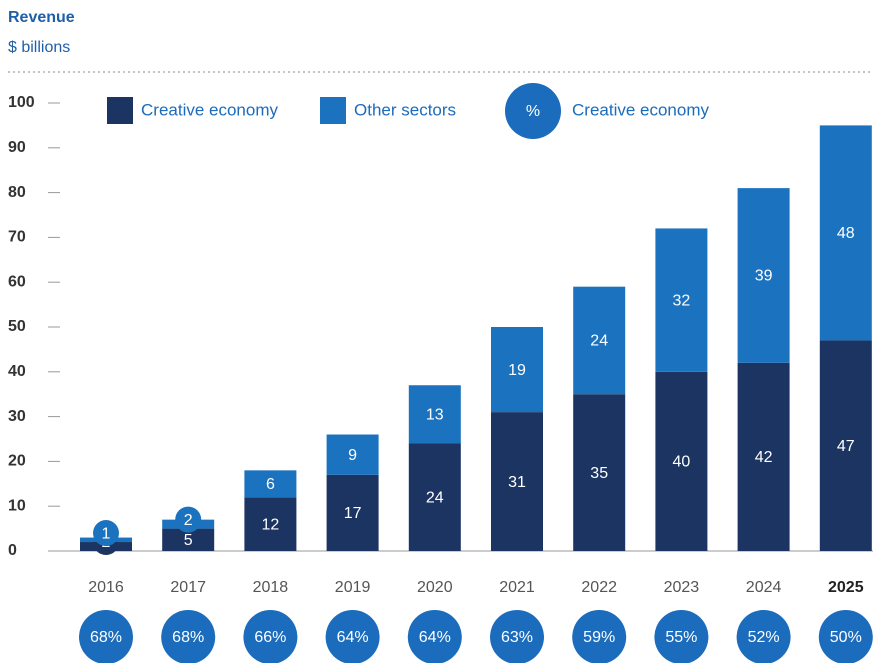 The height and width of the screenshot is (663, 873). Describe the element at coordinates (353, 587) in the screenshot. I see `x-tick-label: 2019` at that location.